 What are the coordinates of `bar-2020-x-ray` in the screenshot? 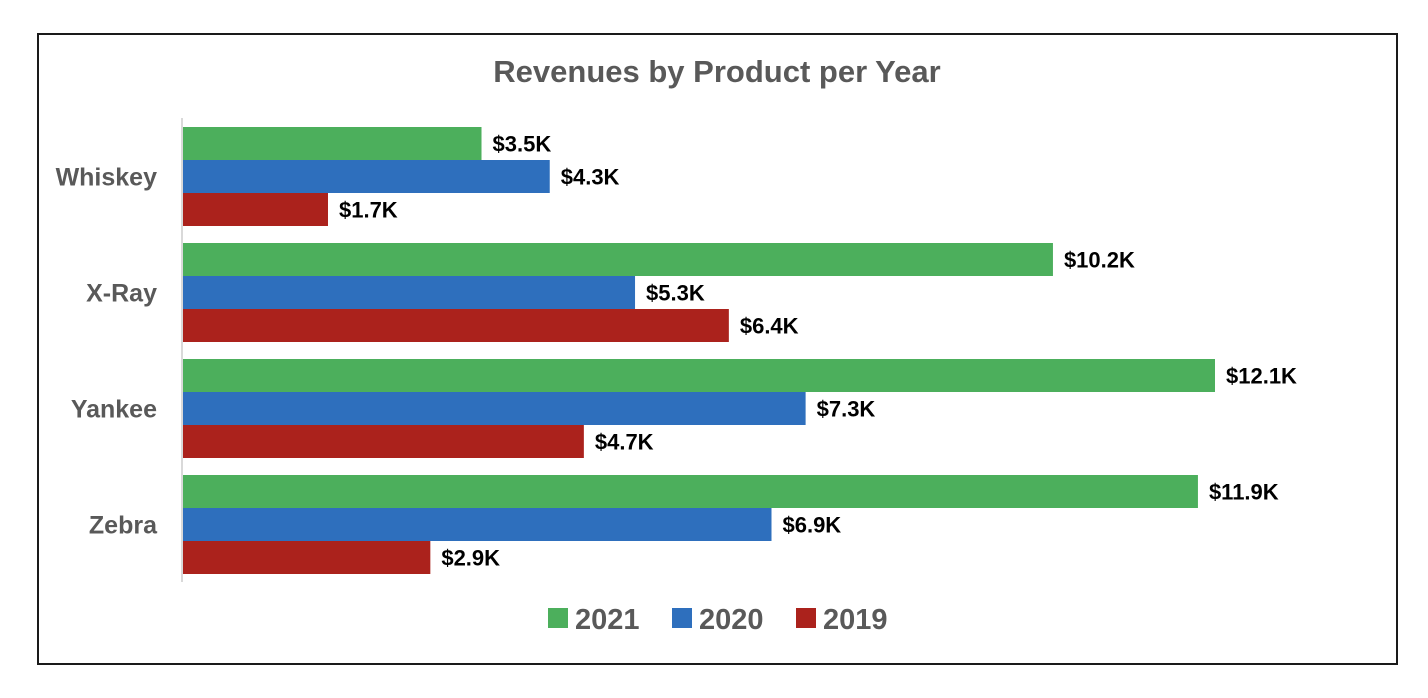 It's located at (409, 292).